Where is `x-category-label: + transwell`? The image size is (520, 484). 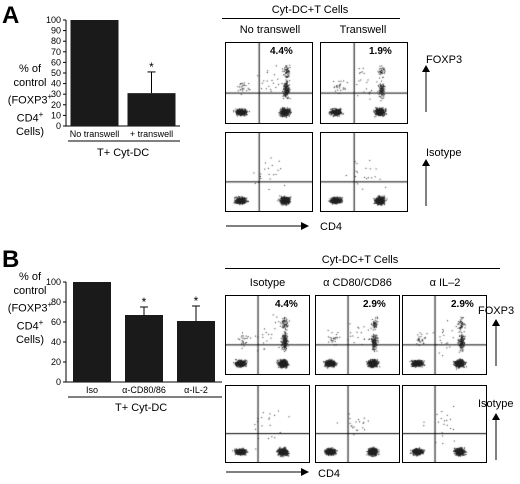 x-category-label: + transwell is located at coordinates (151, 134).